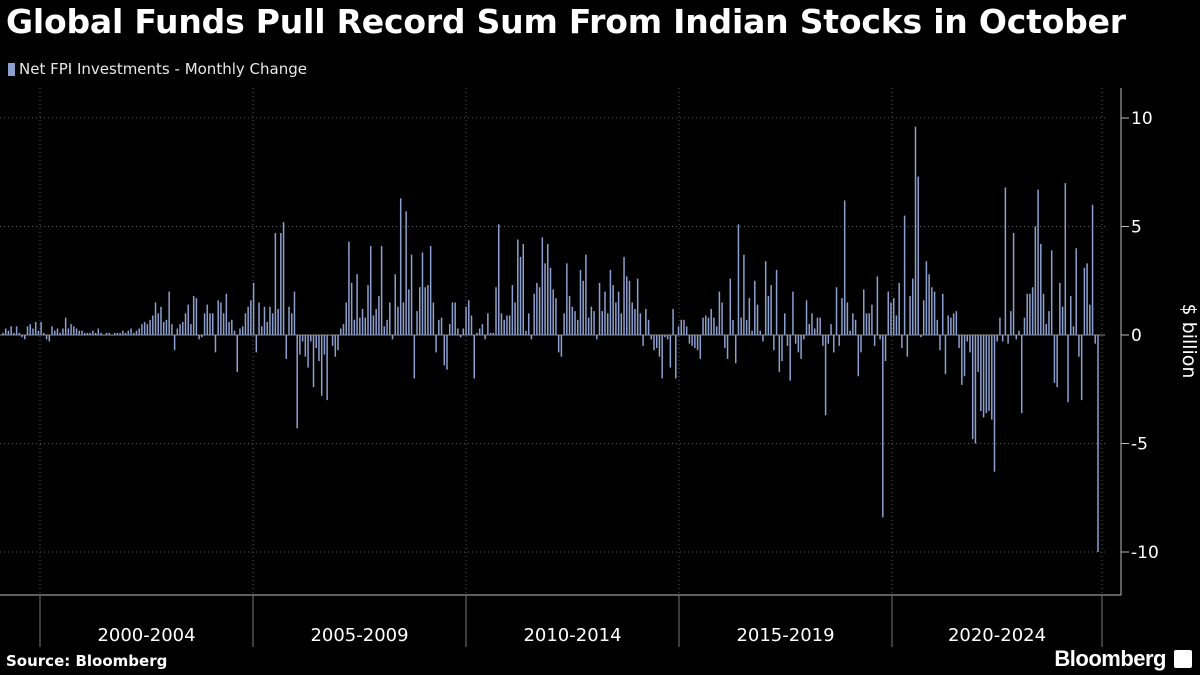  I want to click on legend-label: Net FPI Investments - Monthly Change, so click(163, 69).